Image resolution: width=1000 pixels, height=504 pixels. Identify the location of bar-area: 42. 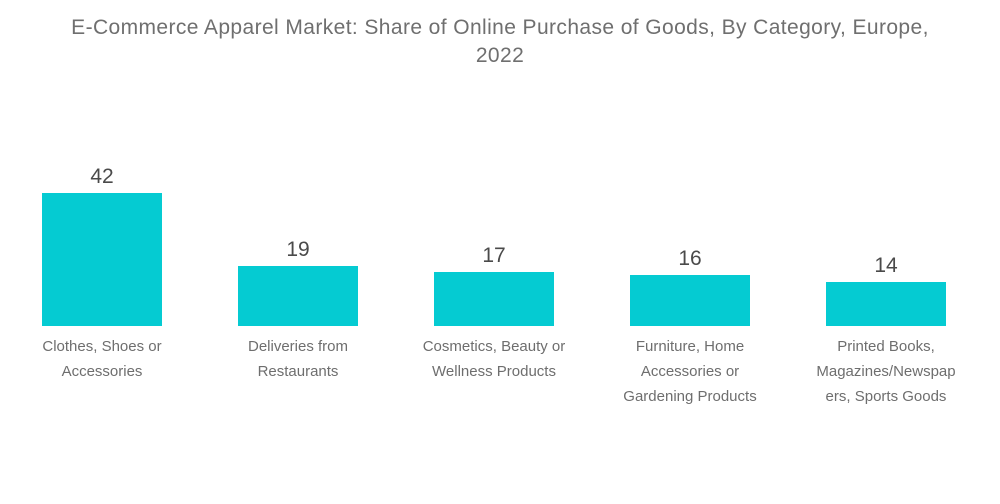
(102, 163).